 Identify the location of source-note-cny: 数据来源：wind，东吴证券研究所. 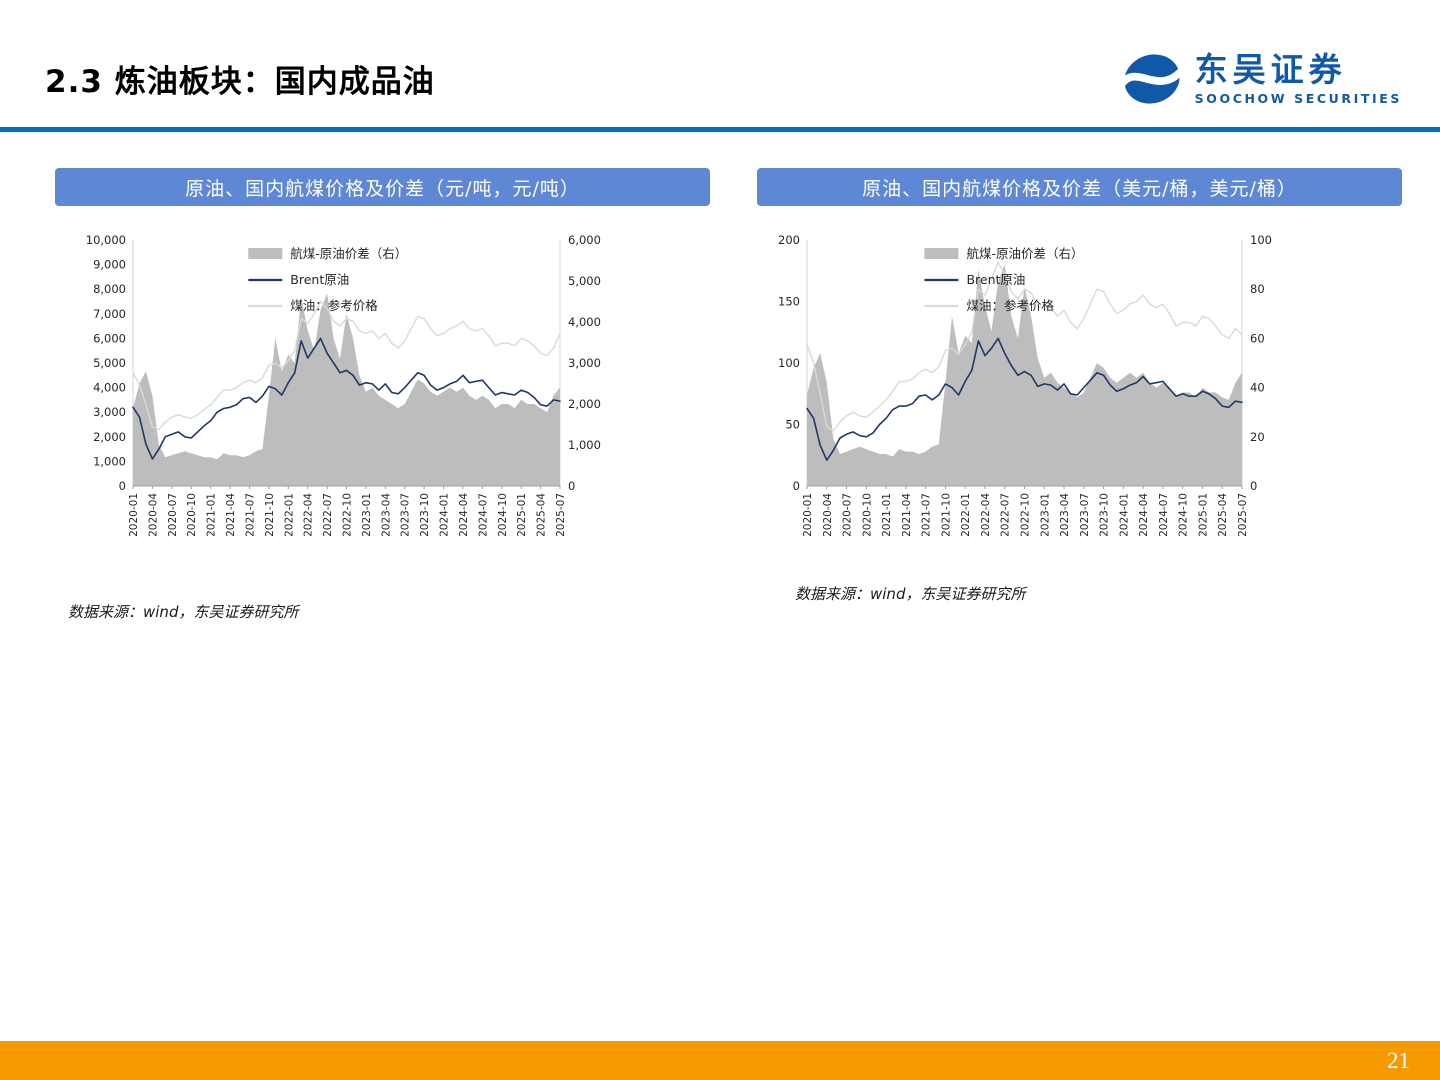
(183, 612).